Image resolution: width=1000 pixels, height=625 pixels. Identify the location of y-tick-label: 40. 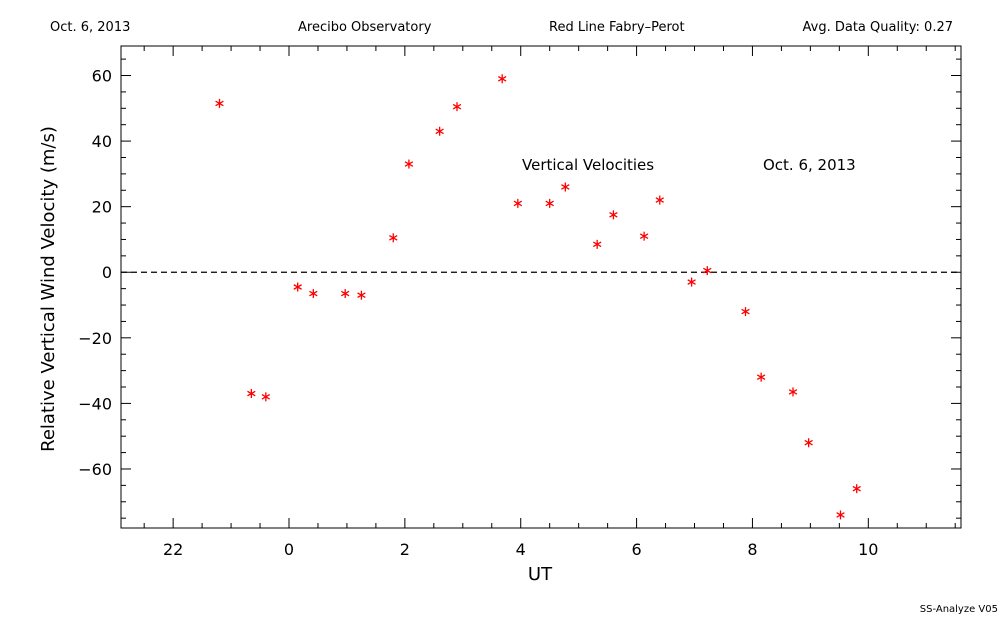
(102, 141).